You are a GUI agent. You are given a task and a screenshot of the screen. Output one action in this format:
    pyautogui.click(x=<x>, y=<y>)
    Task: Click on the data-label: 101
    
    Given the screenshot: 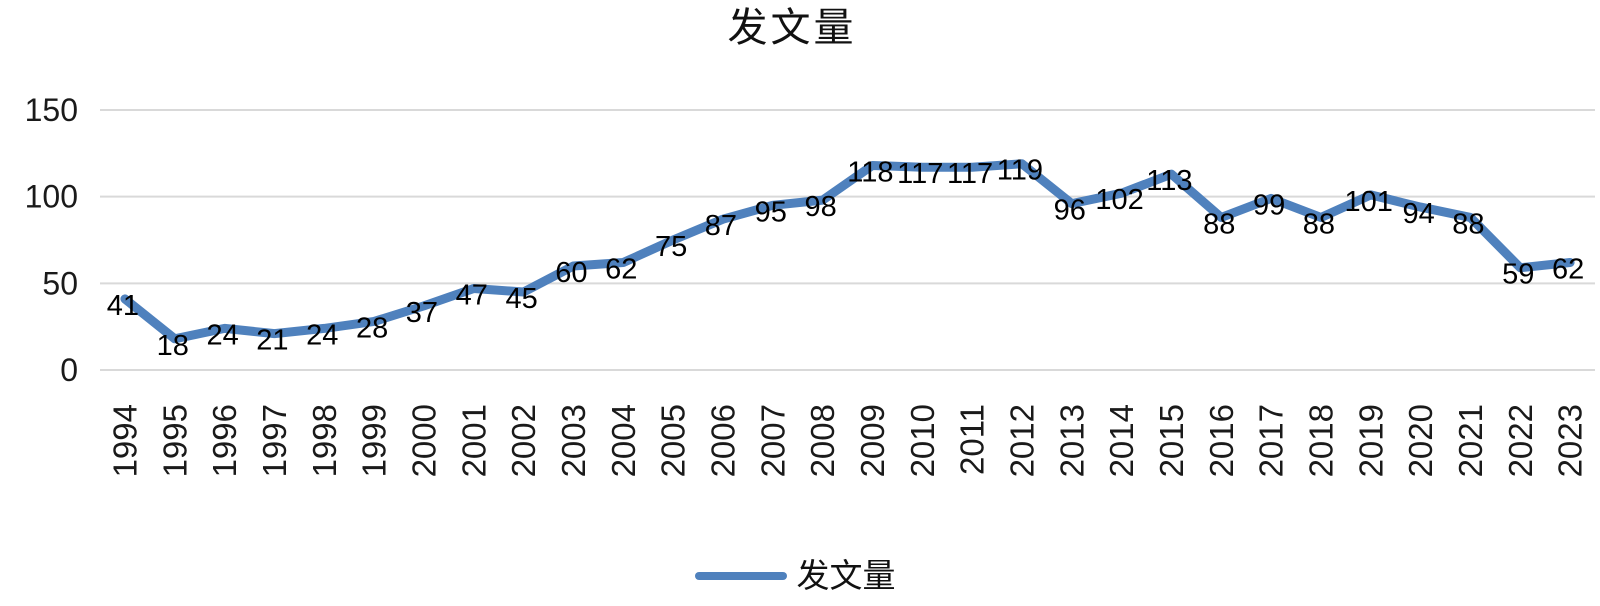 What is the action you would take?
    pyautogui.click(x=1369, y=202)
    